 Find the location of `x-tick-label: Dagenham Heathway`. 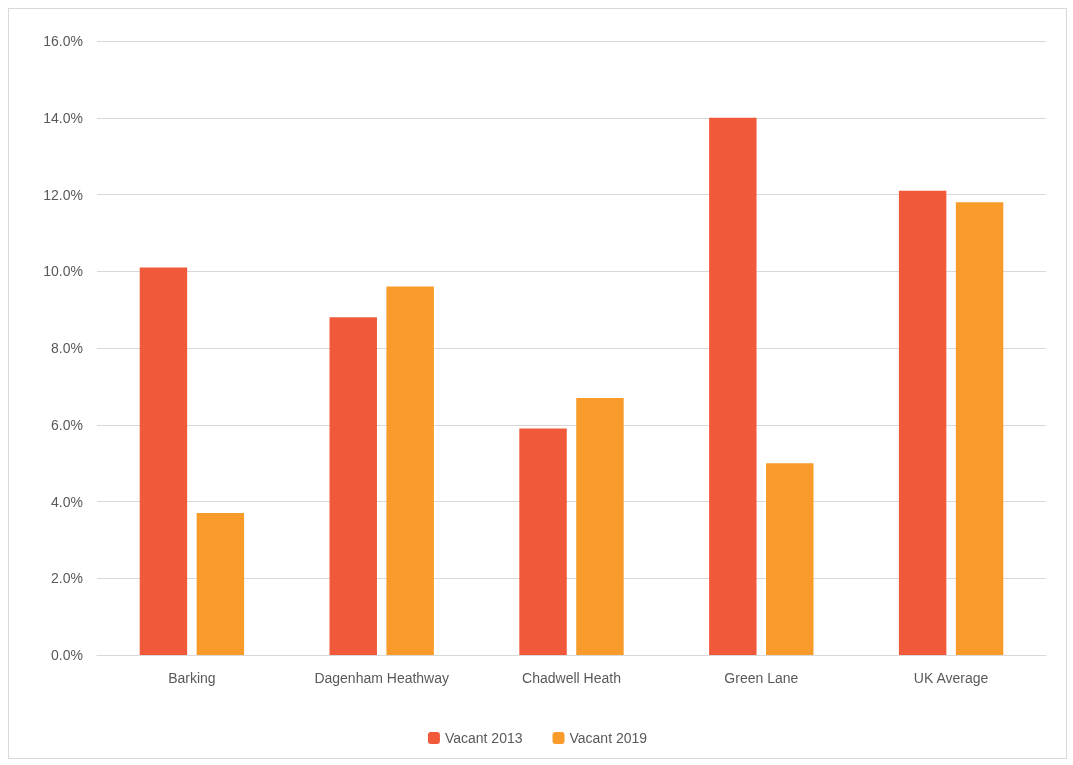

x-tick-label: Dagenham Heathway is located at coordinates (382, 678).